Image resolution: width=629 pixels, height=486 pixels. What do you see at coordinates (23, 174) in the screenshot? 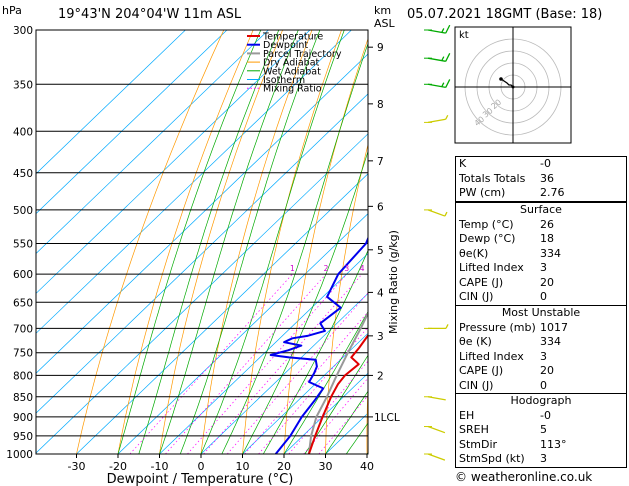
I see `pressure-tick-label: 450` at bounding box center [23, 174].